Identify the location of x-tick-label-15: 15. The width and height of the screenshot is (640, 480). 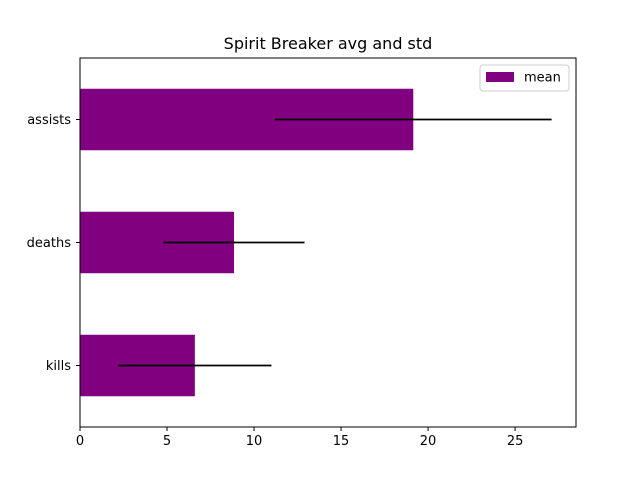
(341, 441).